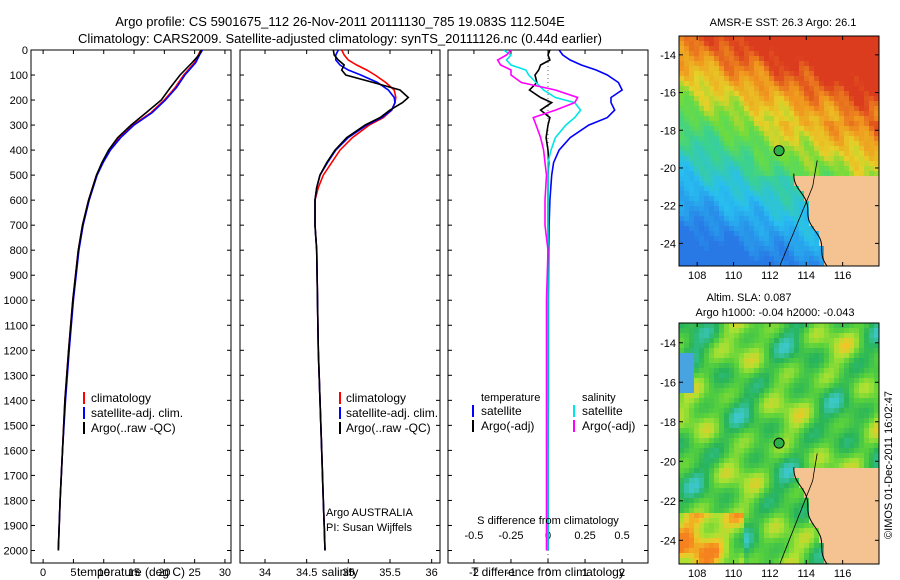 The width and height of the screenshot is (900, 580). What do you see at coordinates (134, 573) in the screenshot?
I see `x-tick-label: 15` at bounding box center [134, 573].